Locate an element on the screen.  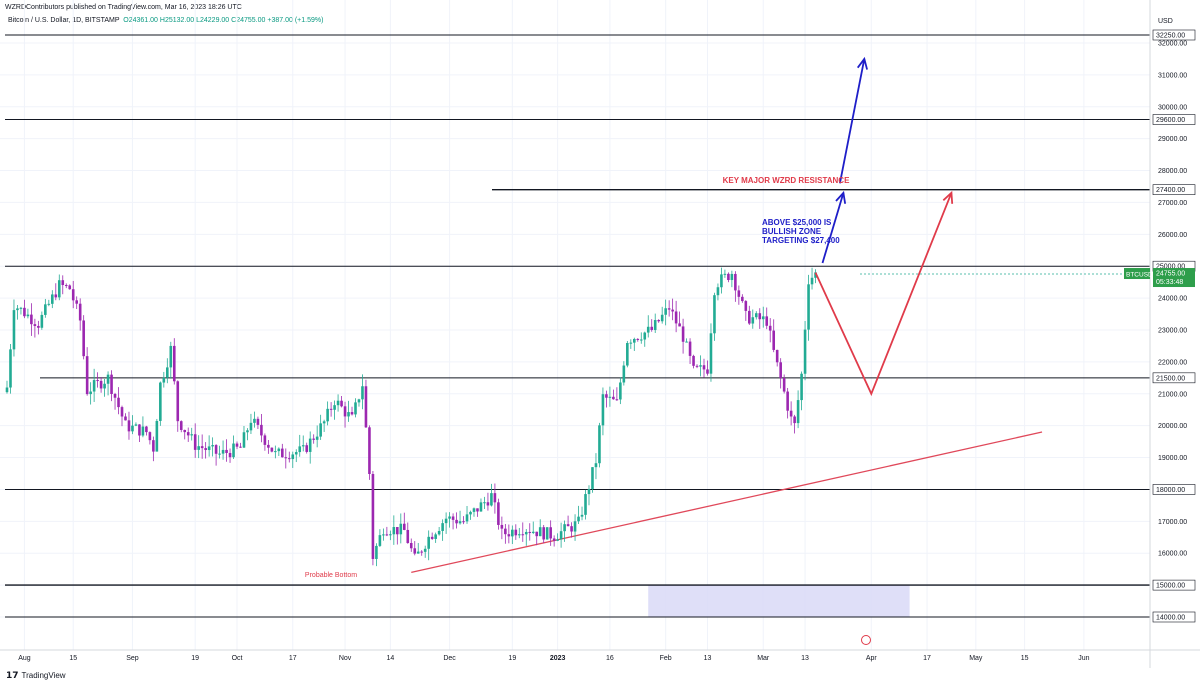
price-tag-countdown: 05:33:48 is located at coordinates (1169, 282).